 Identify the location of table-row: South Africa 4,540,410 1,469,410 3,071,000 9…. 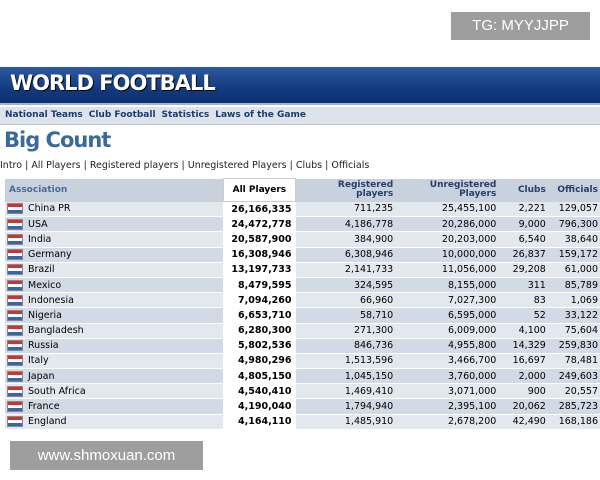
(302, 391).